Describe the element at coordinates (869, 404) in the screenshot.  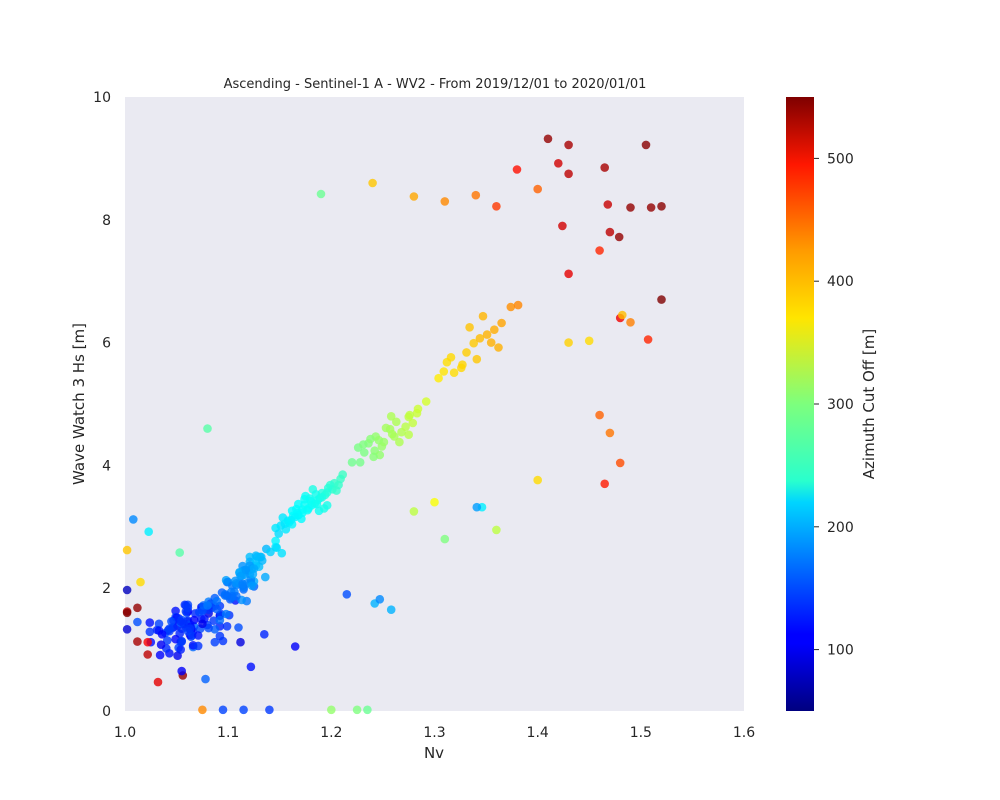
I see `colorbar-label: Azimuth Cut Off [m]` at that location.